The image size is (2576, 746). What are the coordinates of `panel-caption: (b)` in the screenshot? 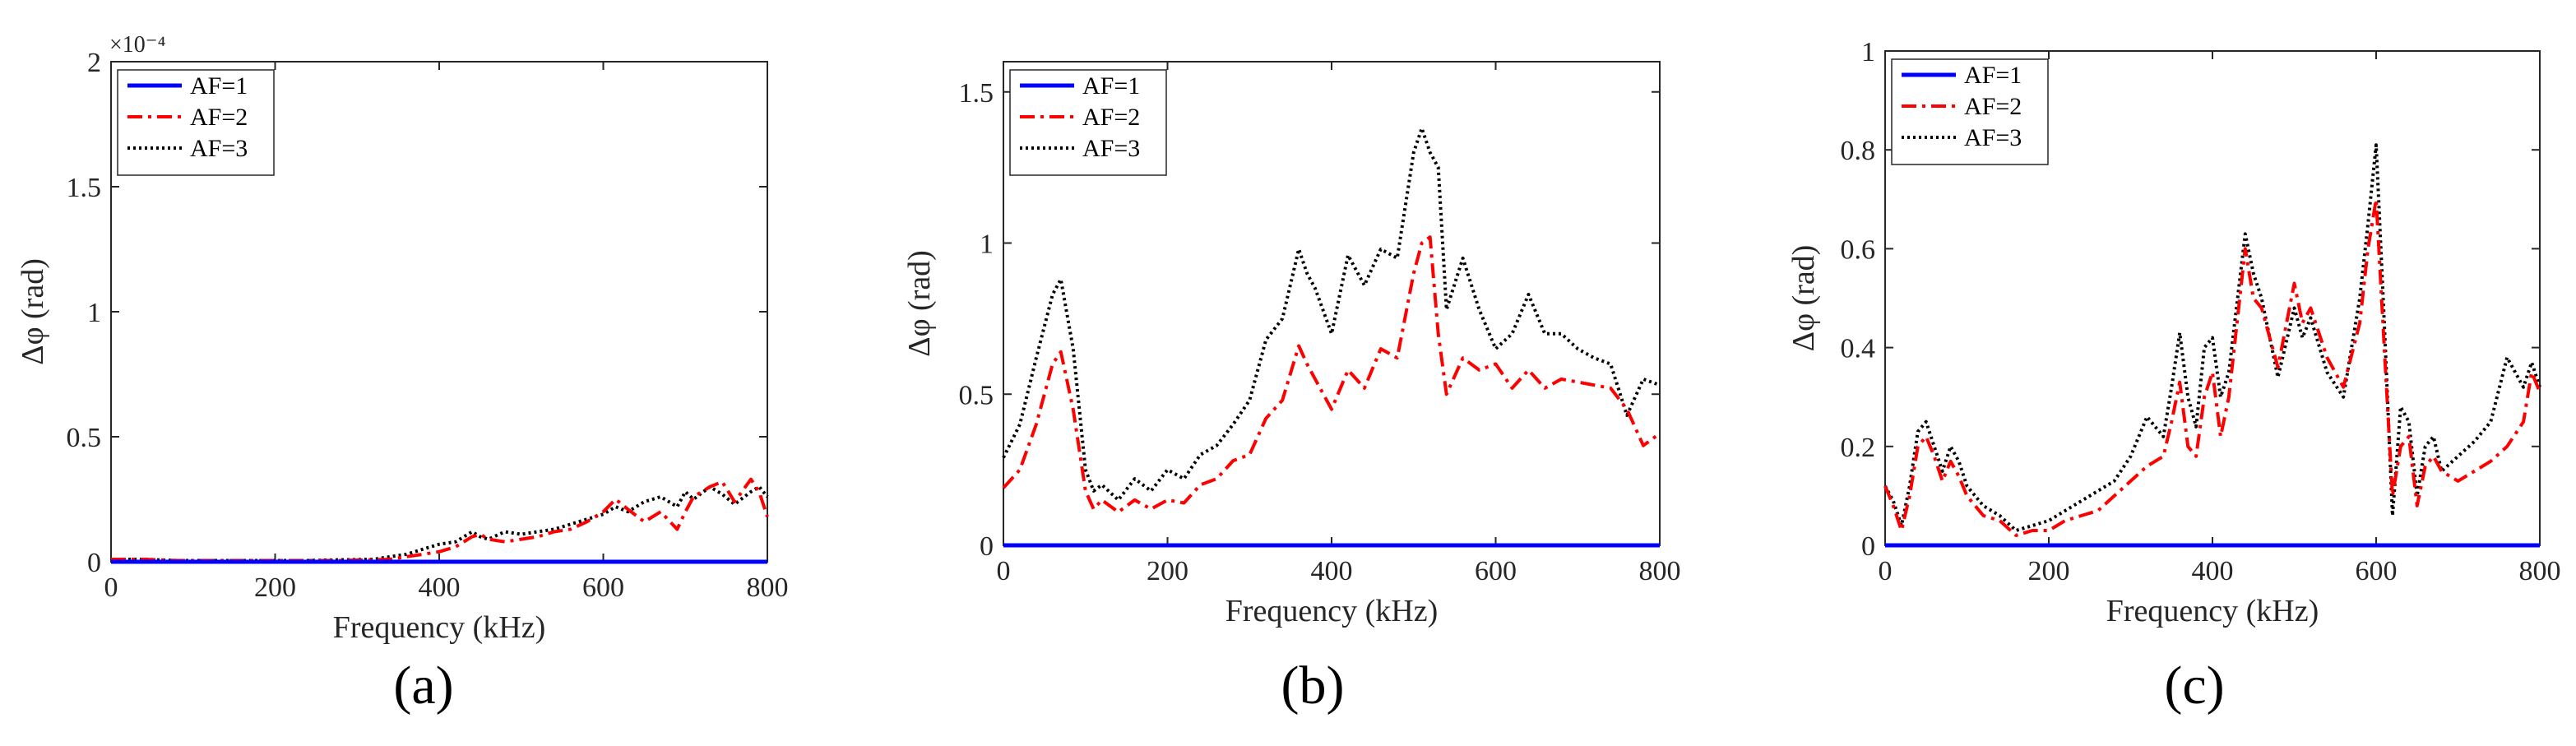 It's located at (1313, 686).